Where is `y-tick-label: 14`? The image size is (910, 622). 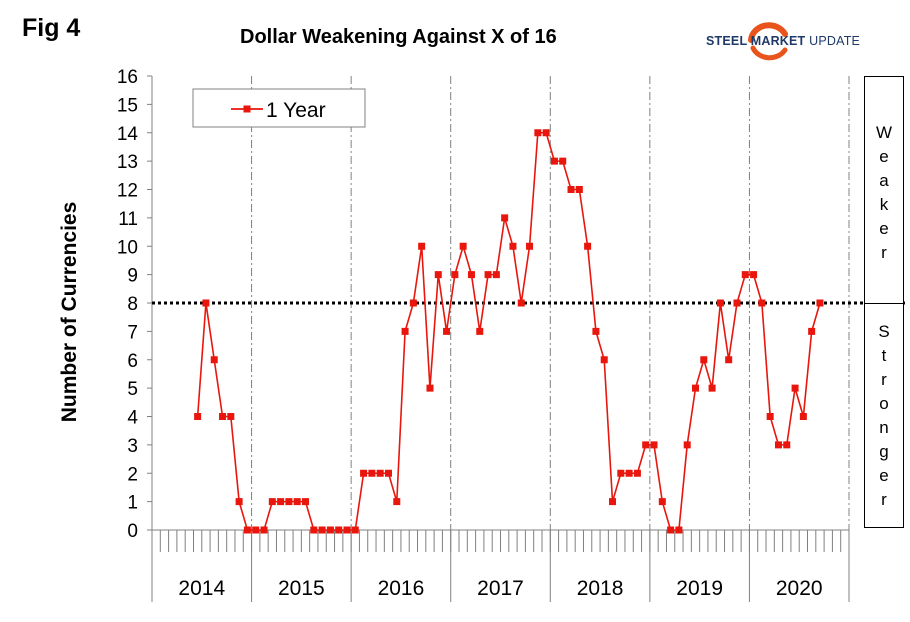 y-tick-label: 14 is located at coordinates (128, 134).